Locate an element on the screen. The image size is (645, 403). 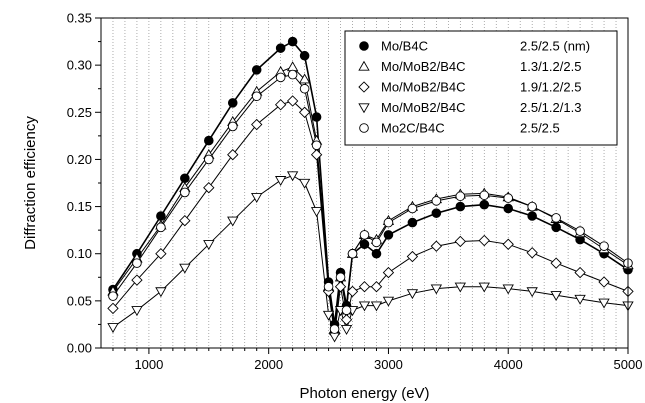
y-axis-title: Diffraction efficiency is located at coordinates (30, 183).